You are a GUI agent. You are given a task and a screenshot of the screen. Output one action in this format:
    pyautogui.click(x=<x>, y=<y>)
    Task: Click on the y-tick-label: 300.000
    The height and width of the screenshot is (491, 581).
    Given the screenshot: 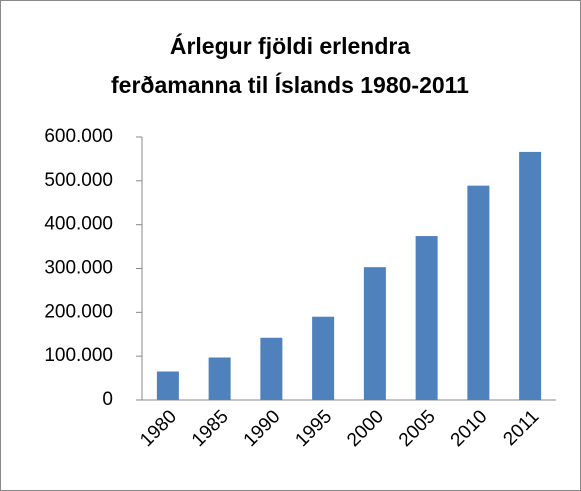 What is the action you would take?
    pyautogui.click(x=78, y=268)
    